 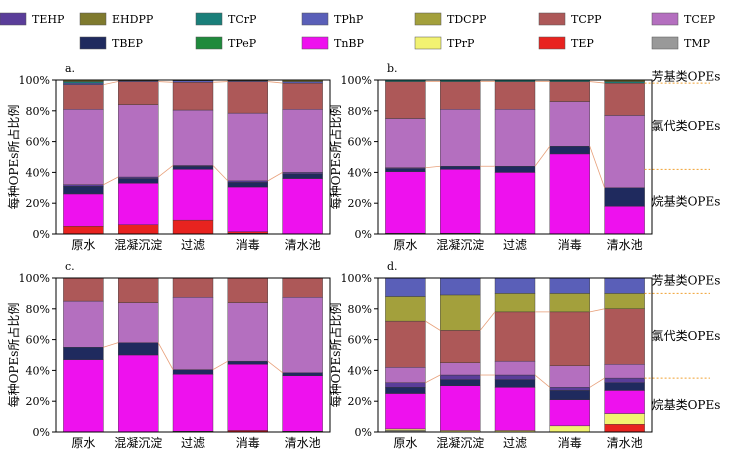 I want to click on legend-label: TPhP, so click(x=349, y=19).